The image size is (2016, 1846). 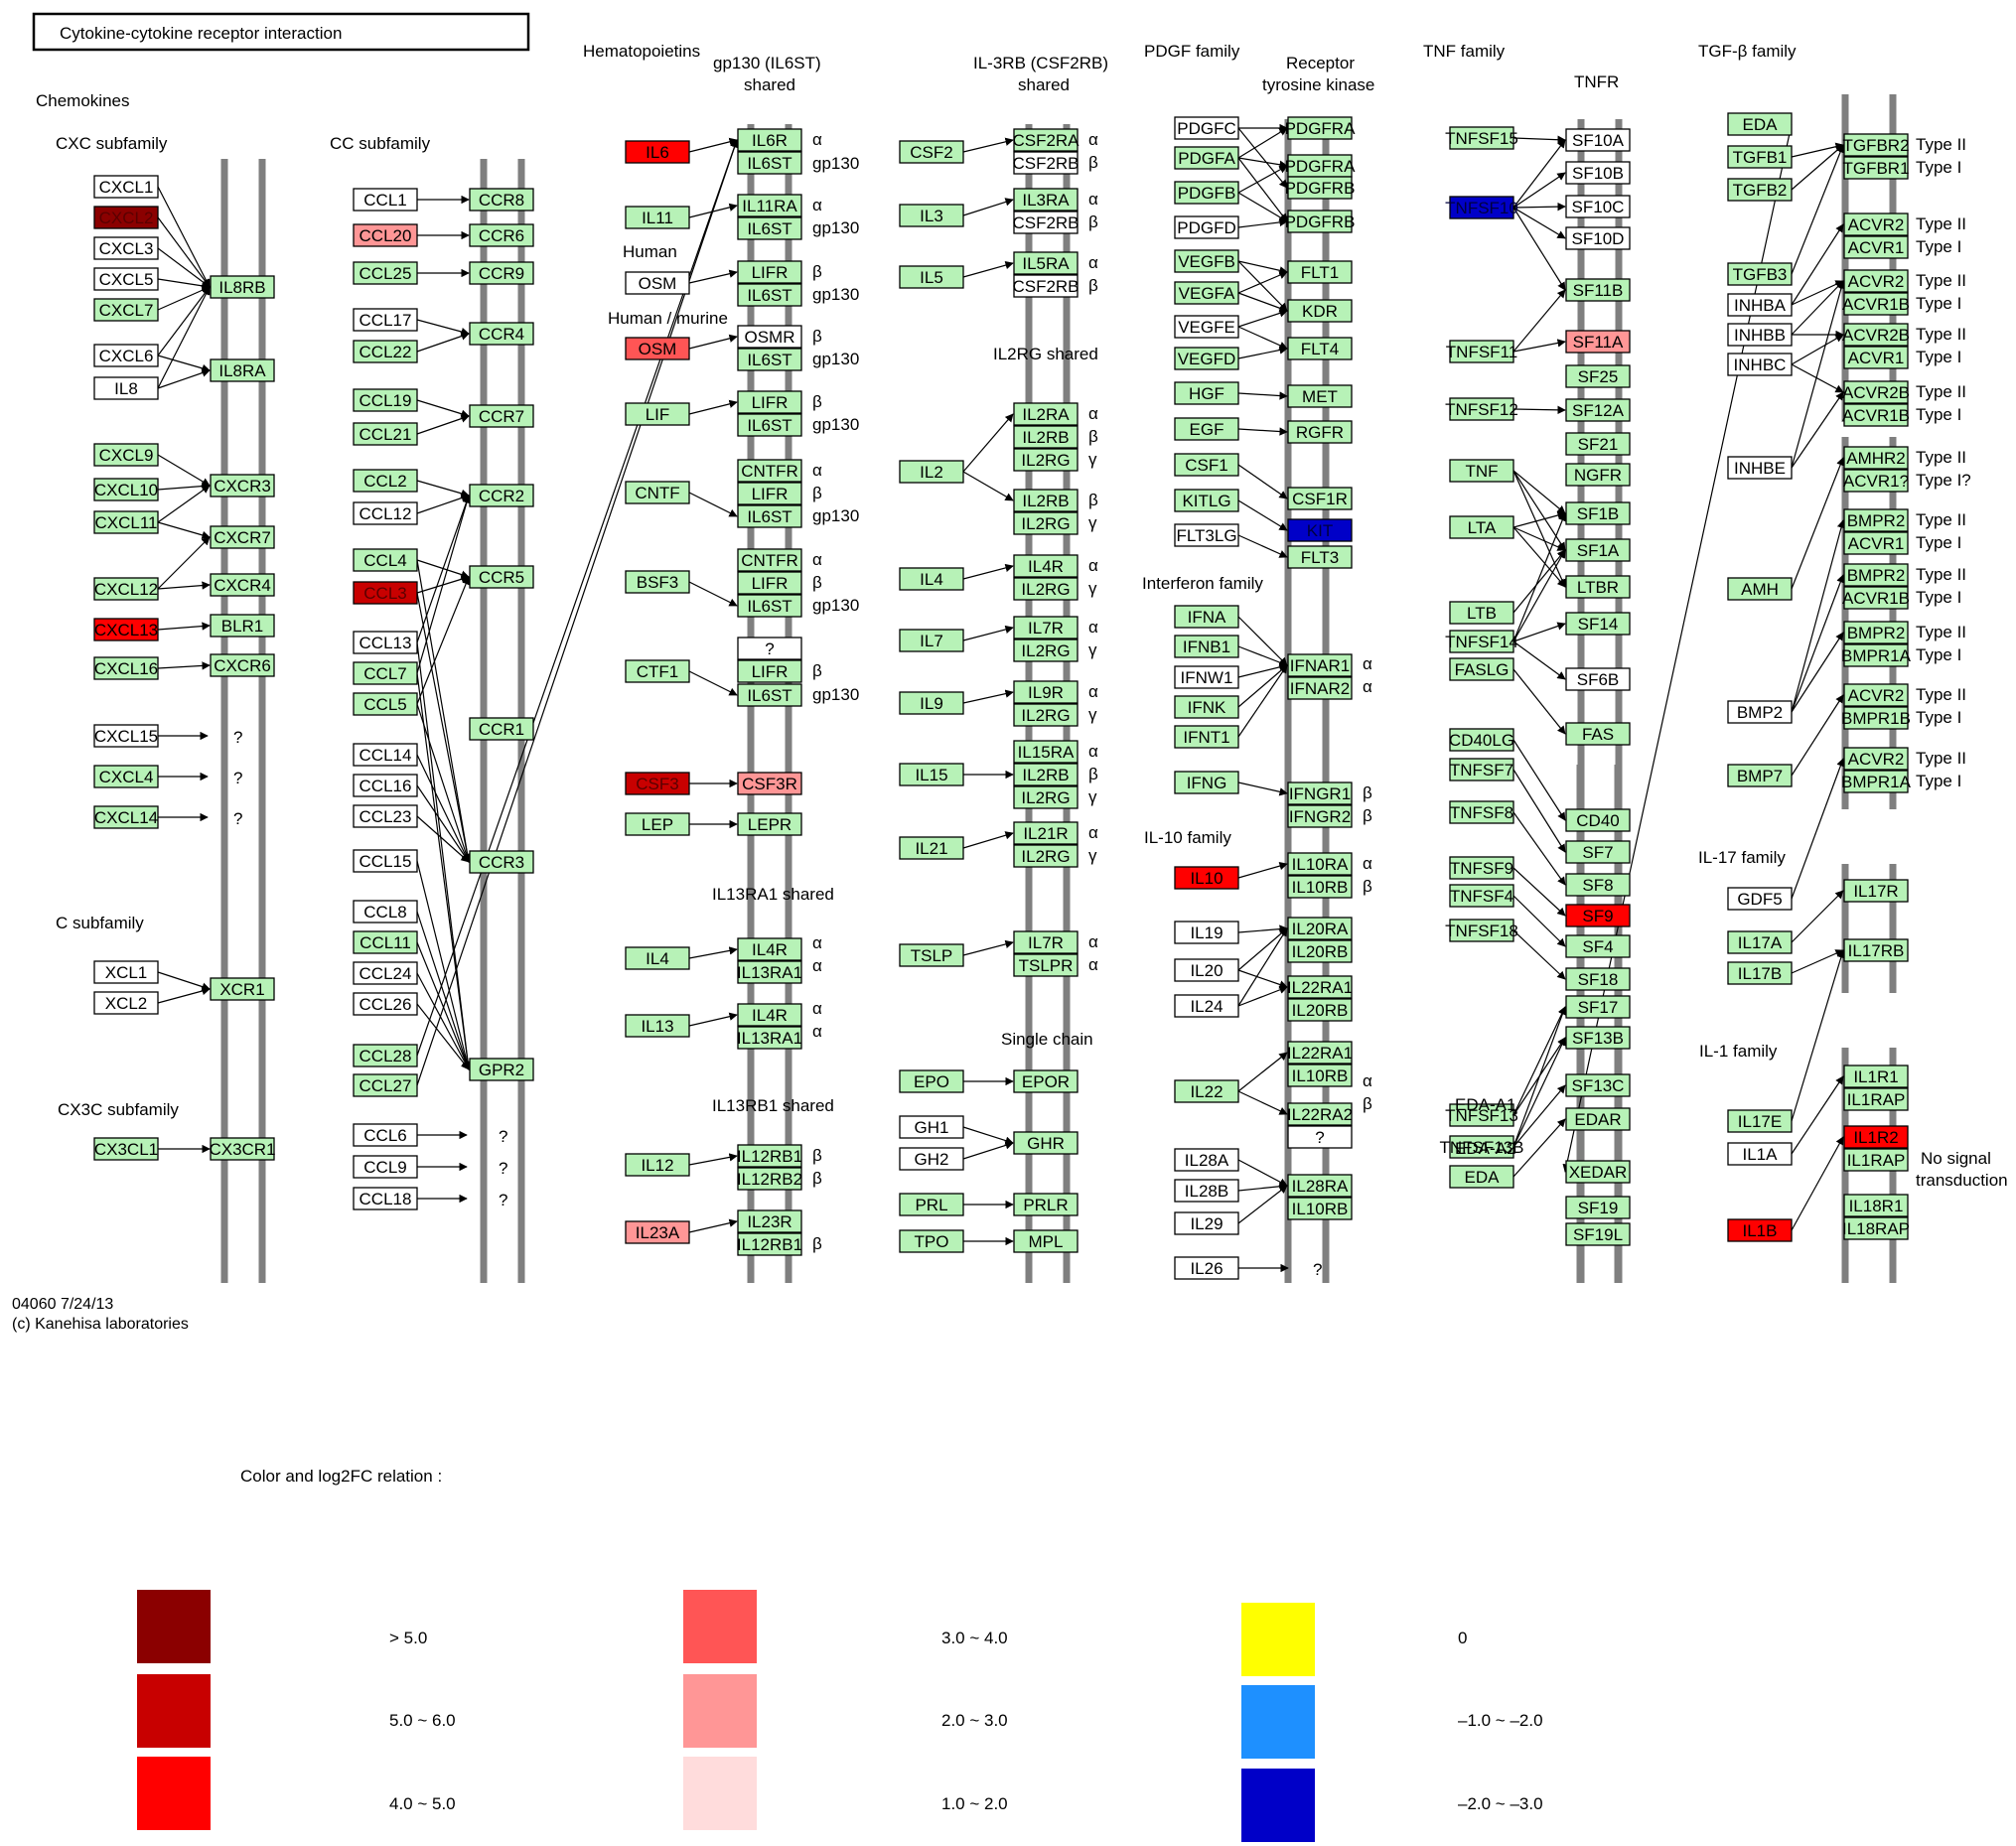 What do you see at coordinates (126, 279) in the screenshot?
I see `ligand-cxcl5-3: CXCL5` at bounding box center [126, 279].